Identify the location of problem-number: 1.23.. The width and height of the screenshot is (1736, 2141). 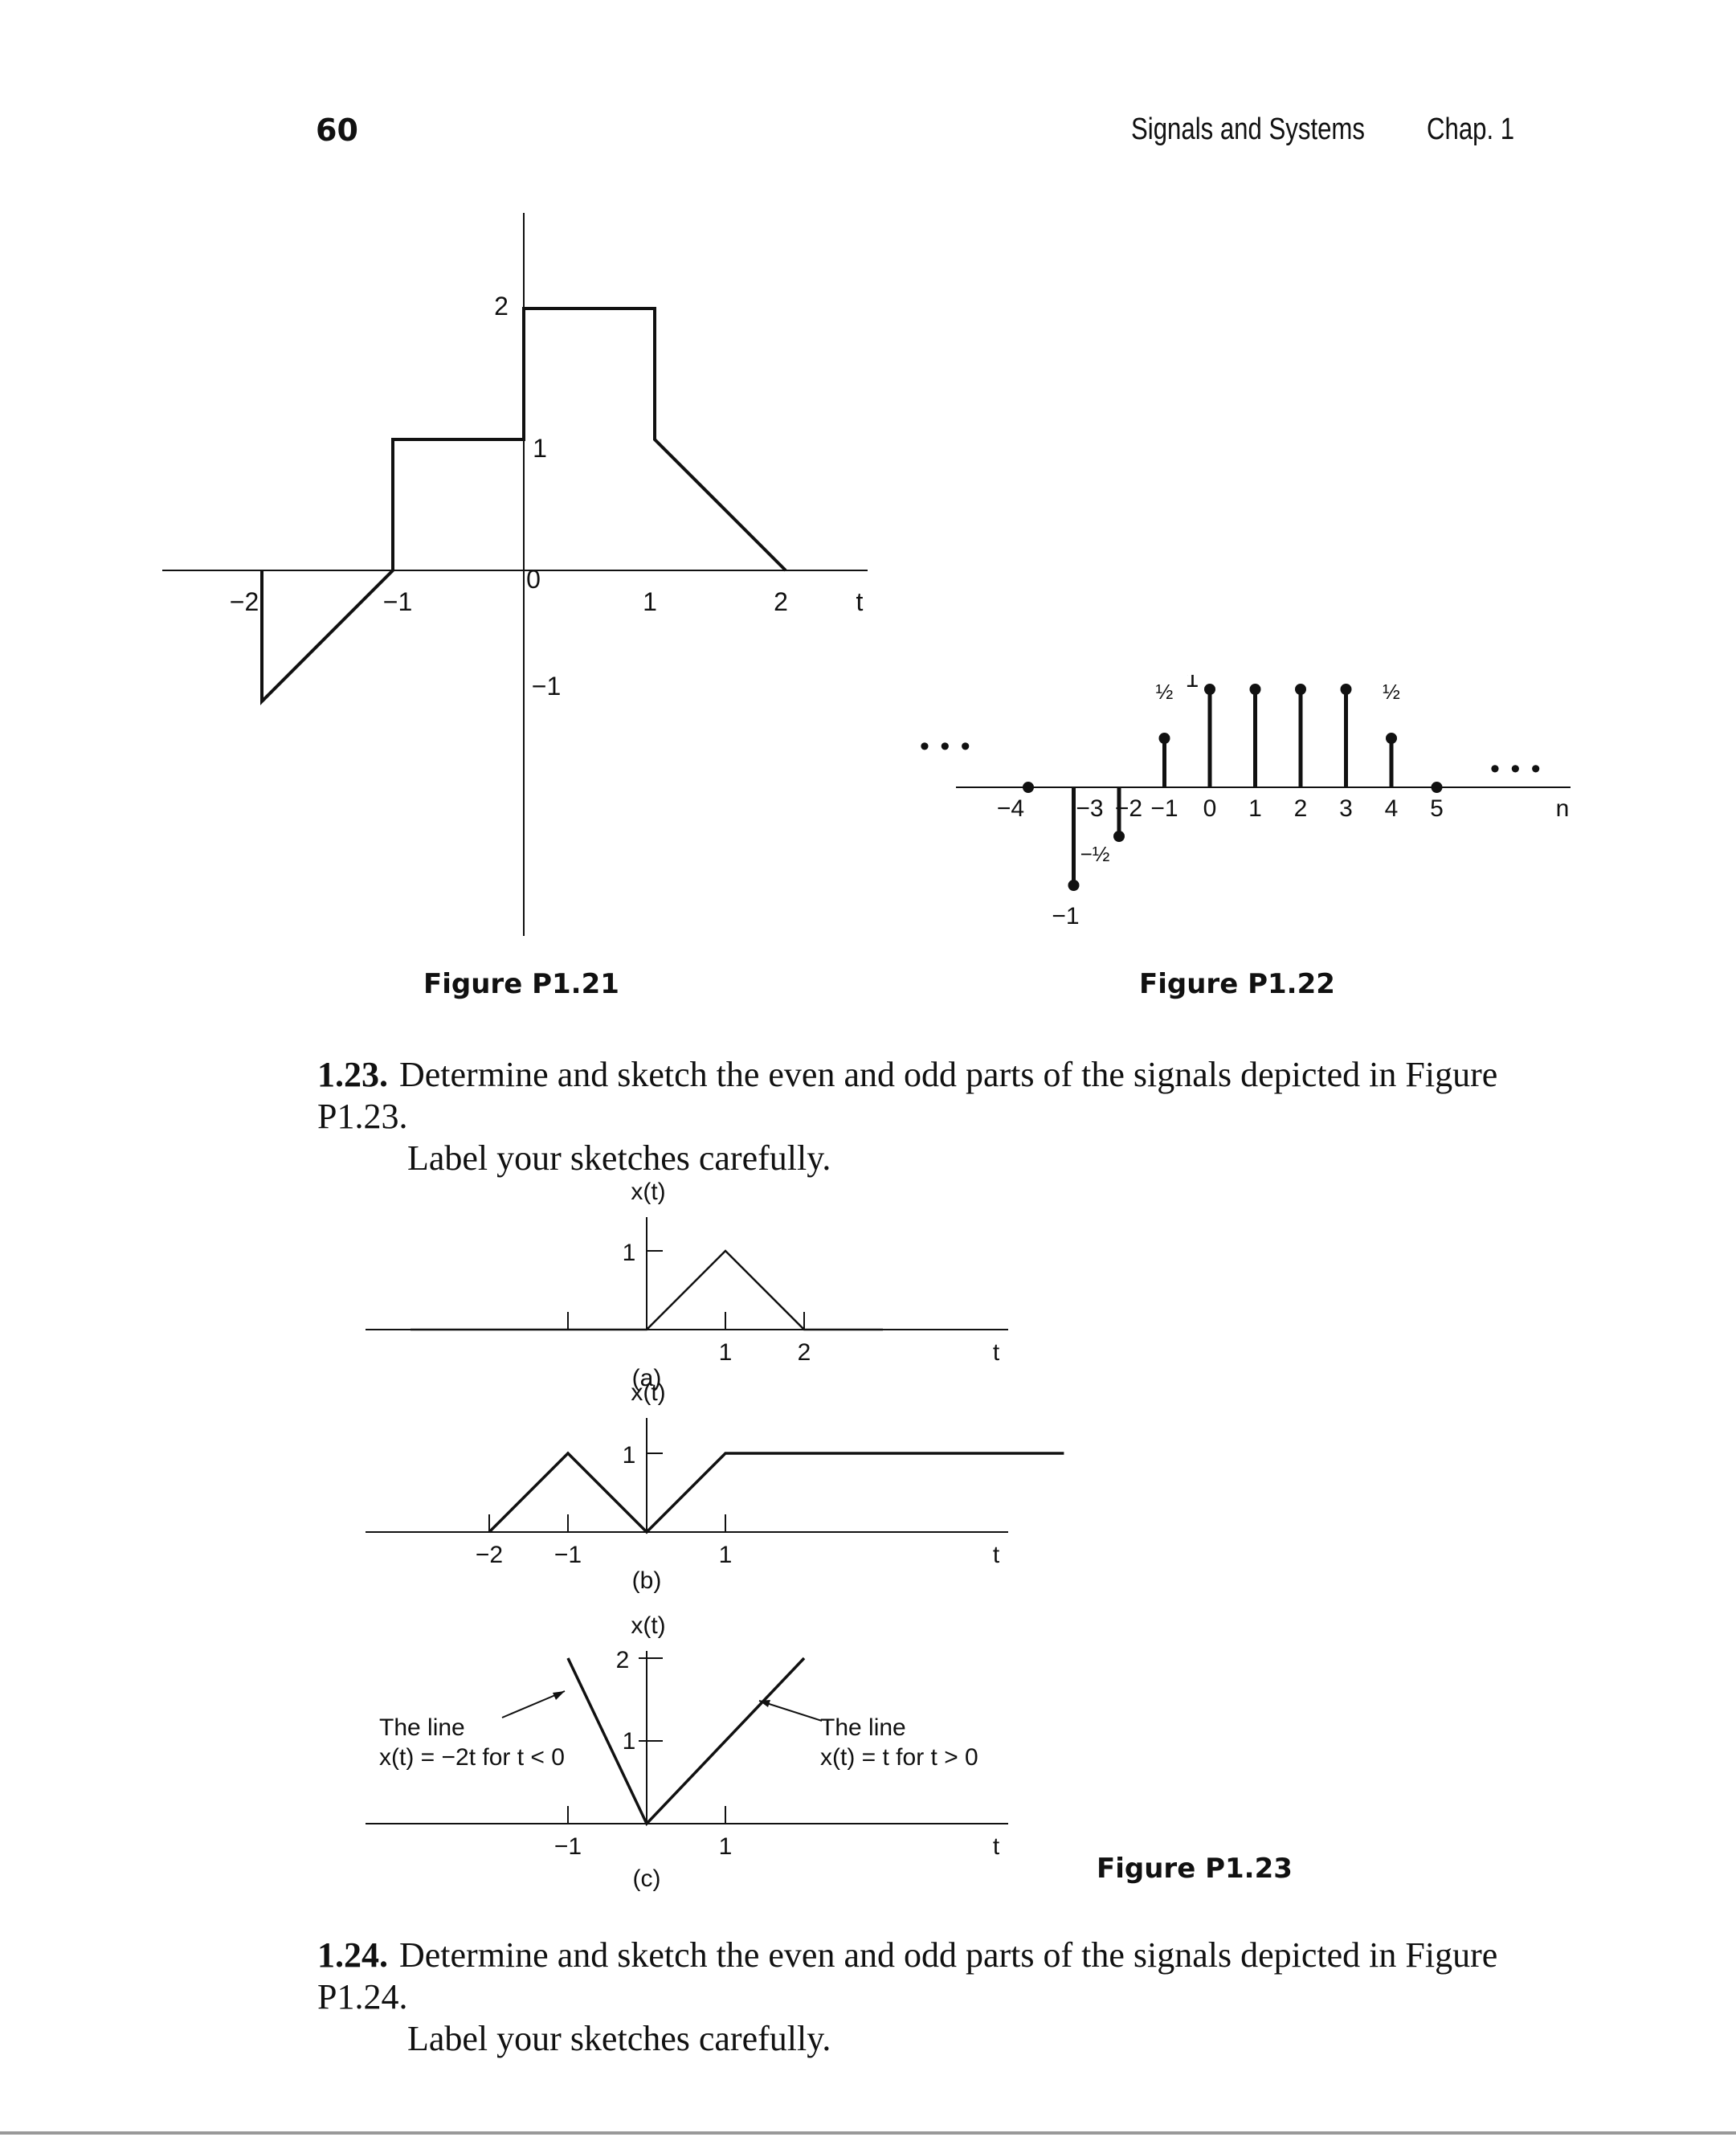
(352, 1074).